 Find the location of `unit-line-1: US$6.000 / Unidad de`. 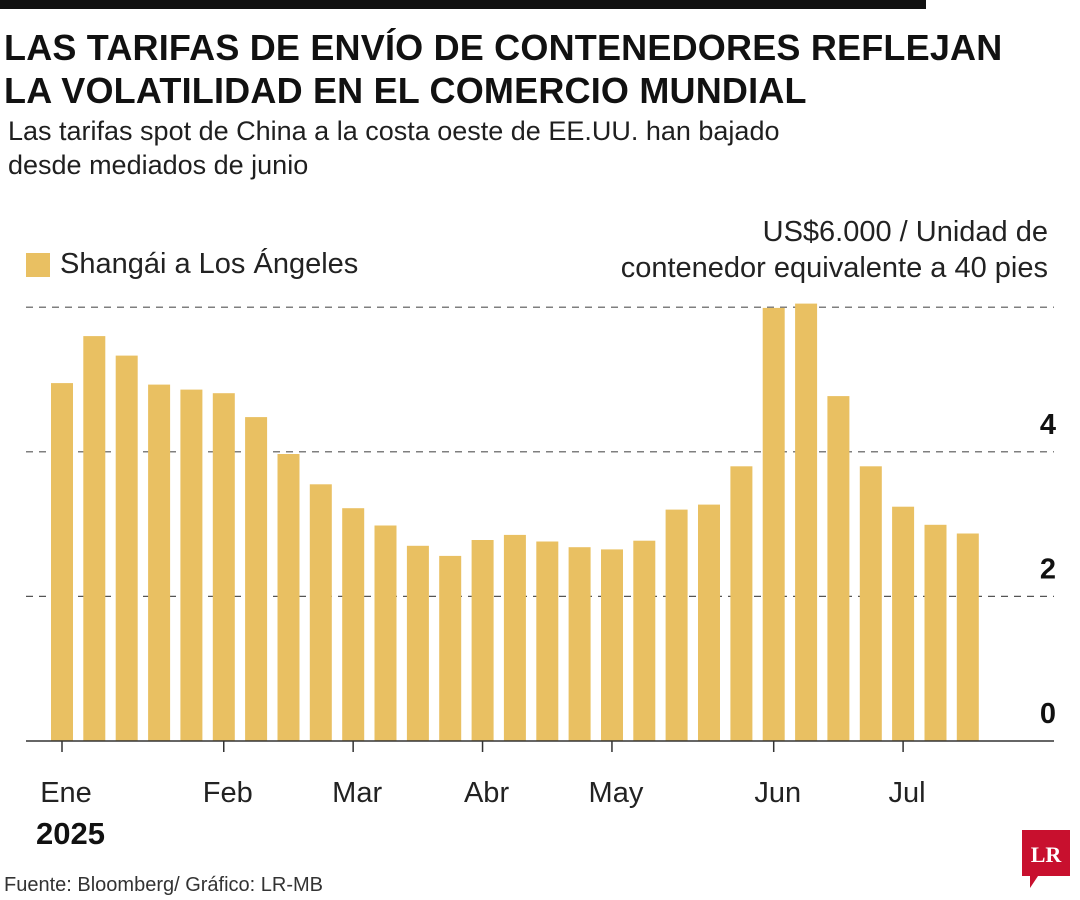

unit-line-1: US$6.000 / Unidad de is located at coordinates (905, 232).